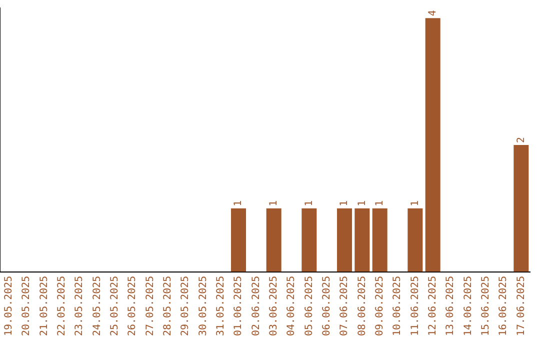 This screenshot has width=540, height=340. What do you see at coordinates (256, 306) in the screenshot?
I see `x-tick-label: 02.06.2025` at bounding box center [256, 306].